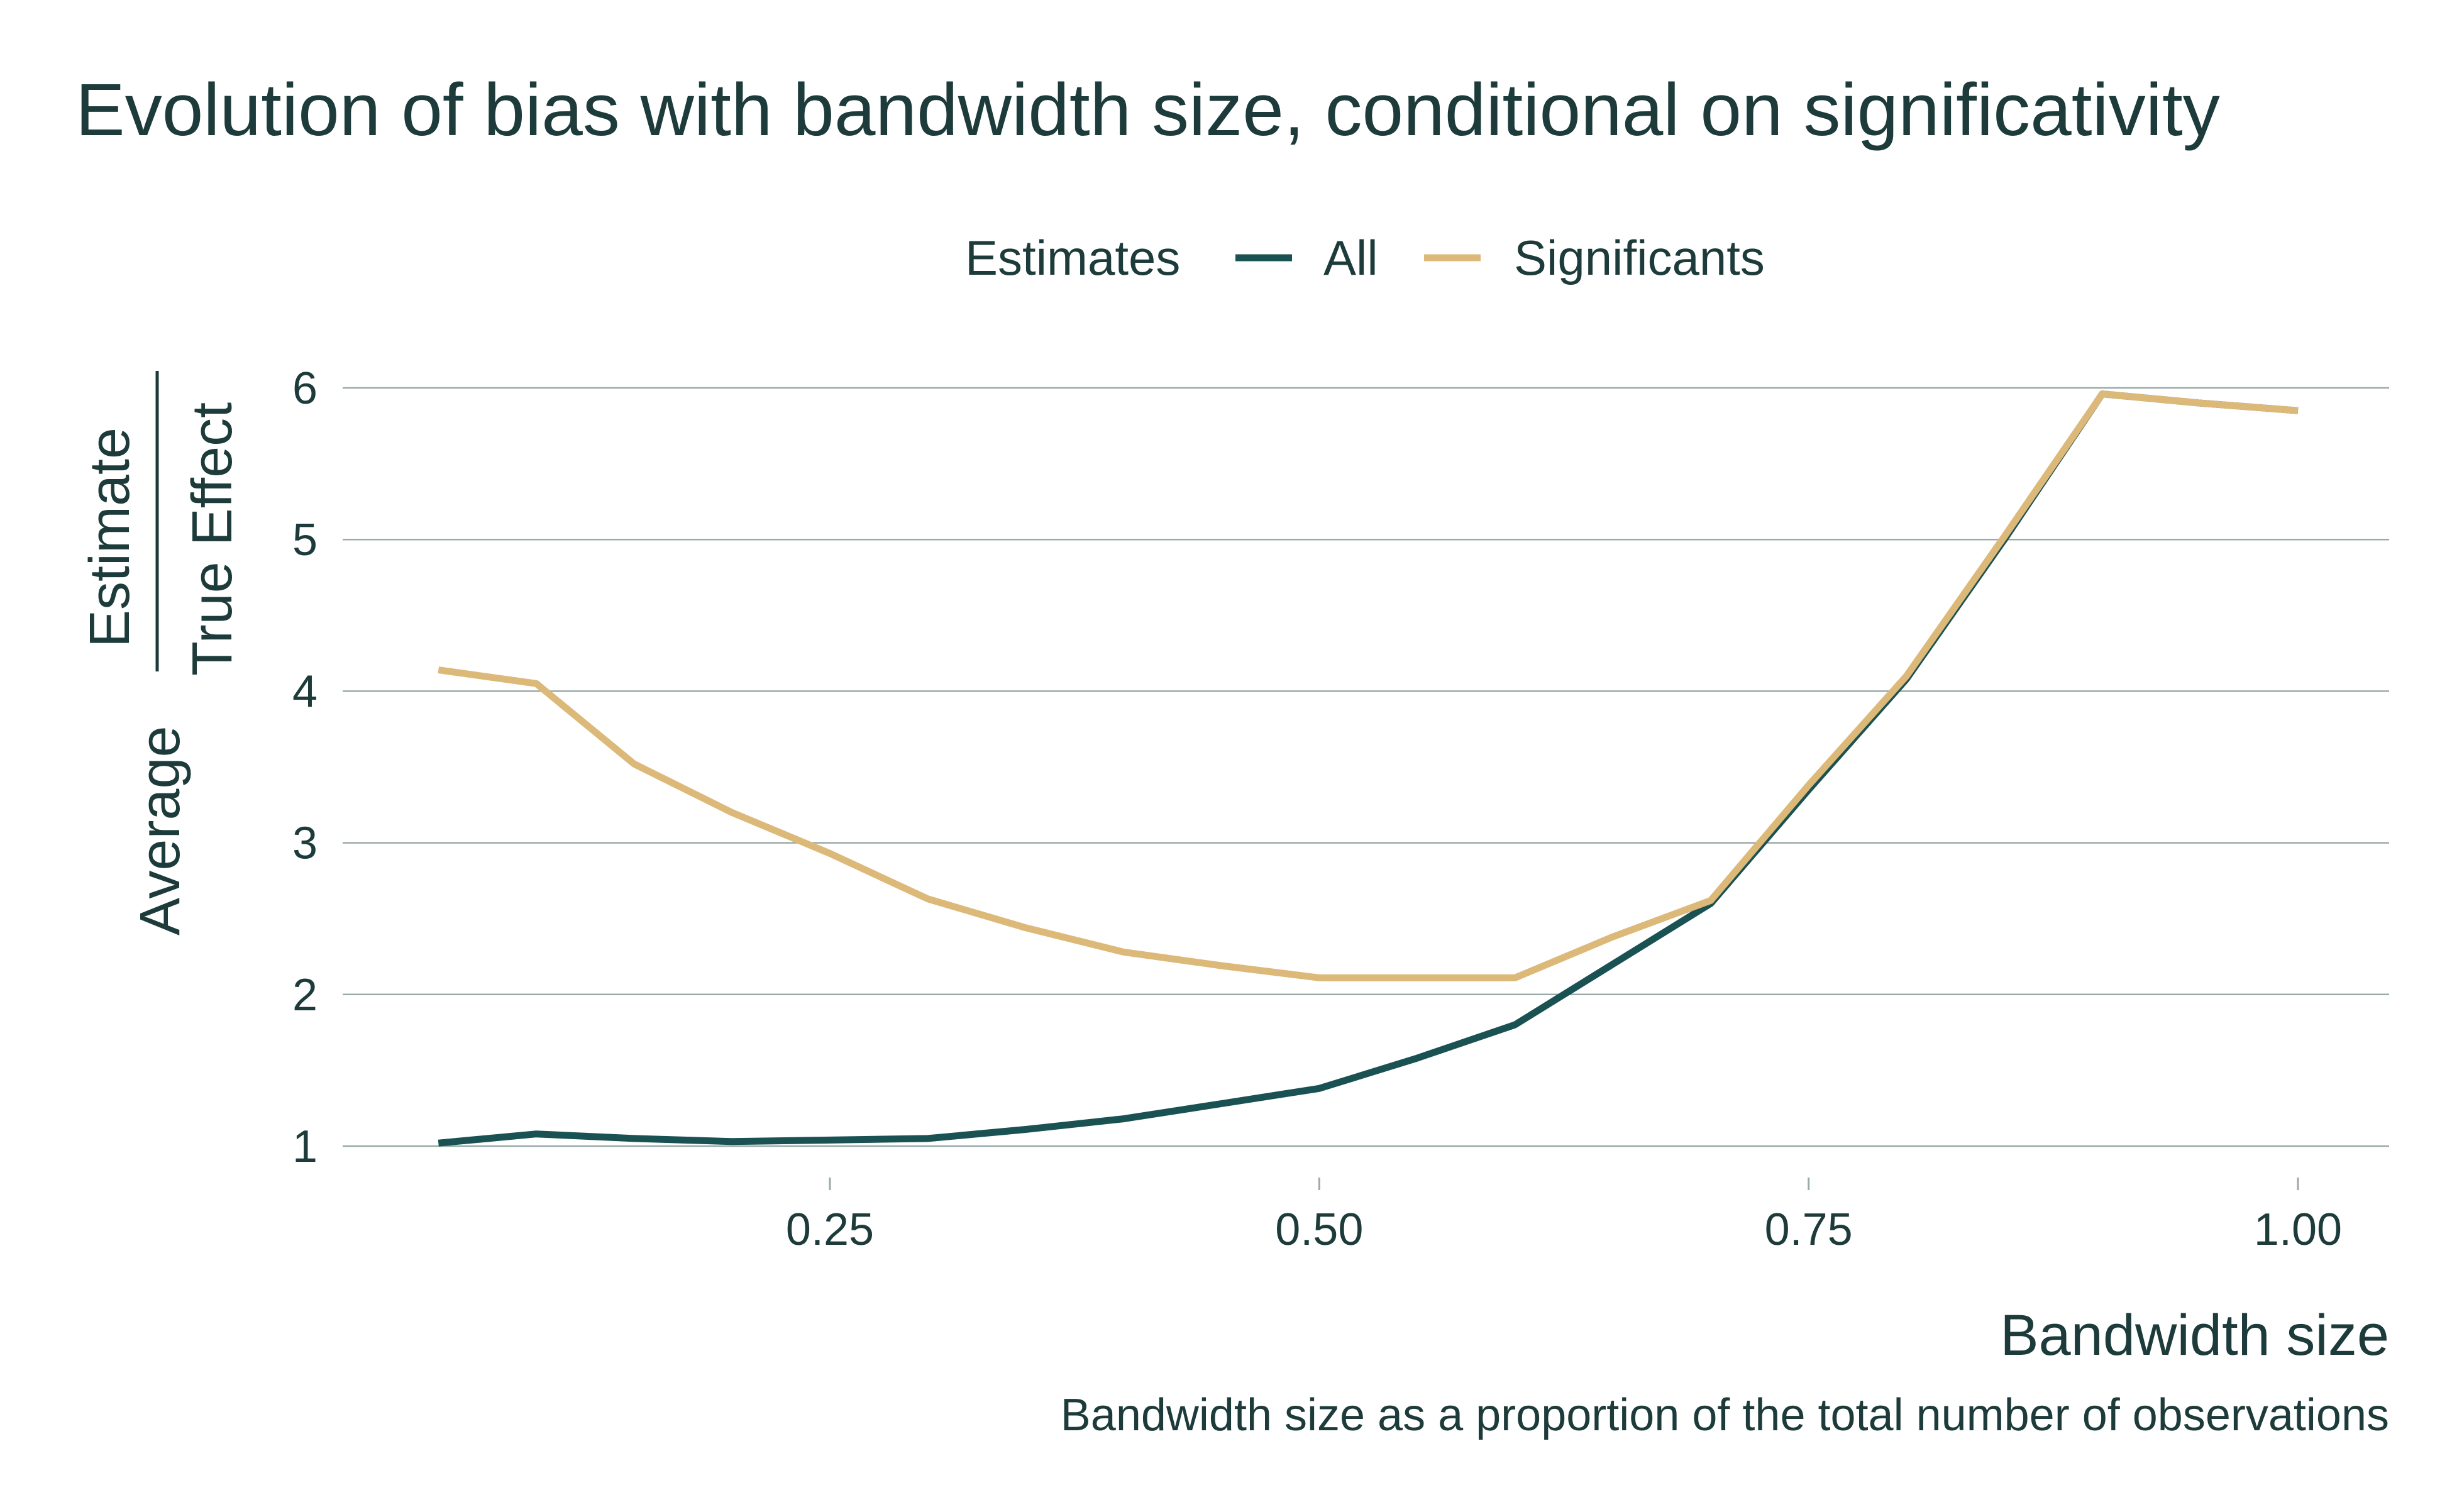  Describe the element at coordinates (305, 389) in the screenshot. I see `y-tick-label: 6` at that location.